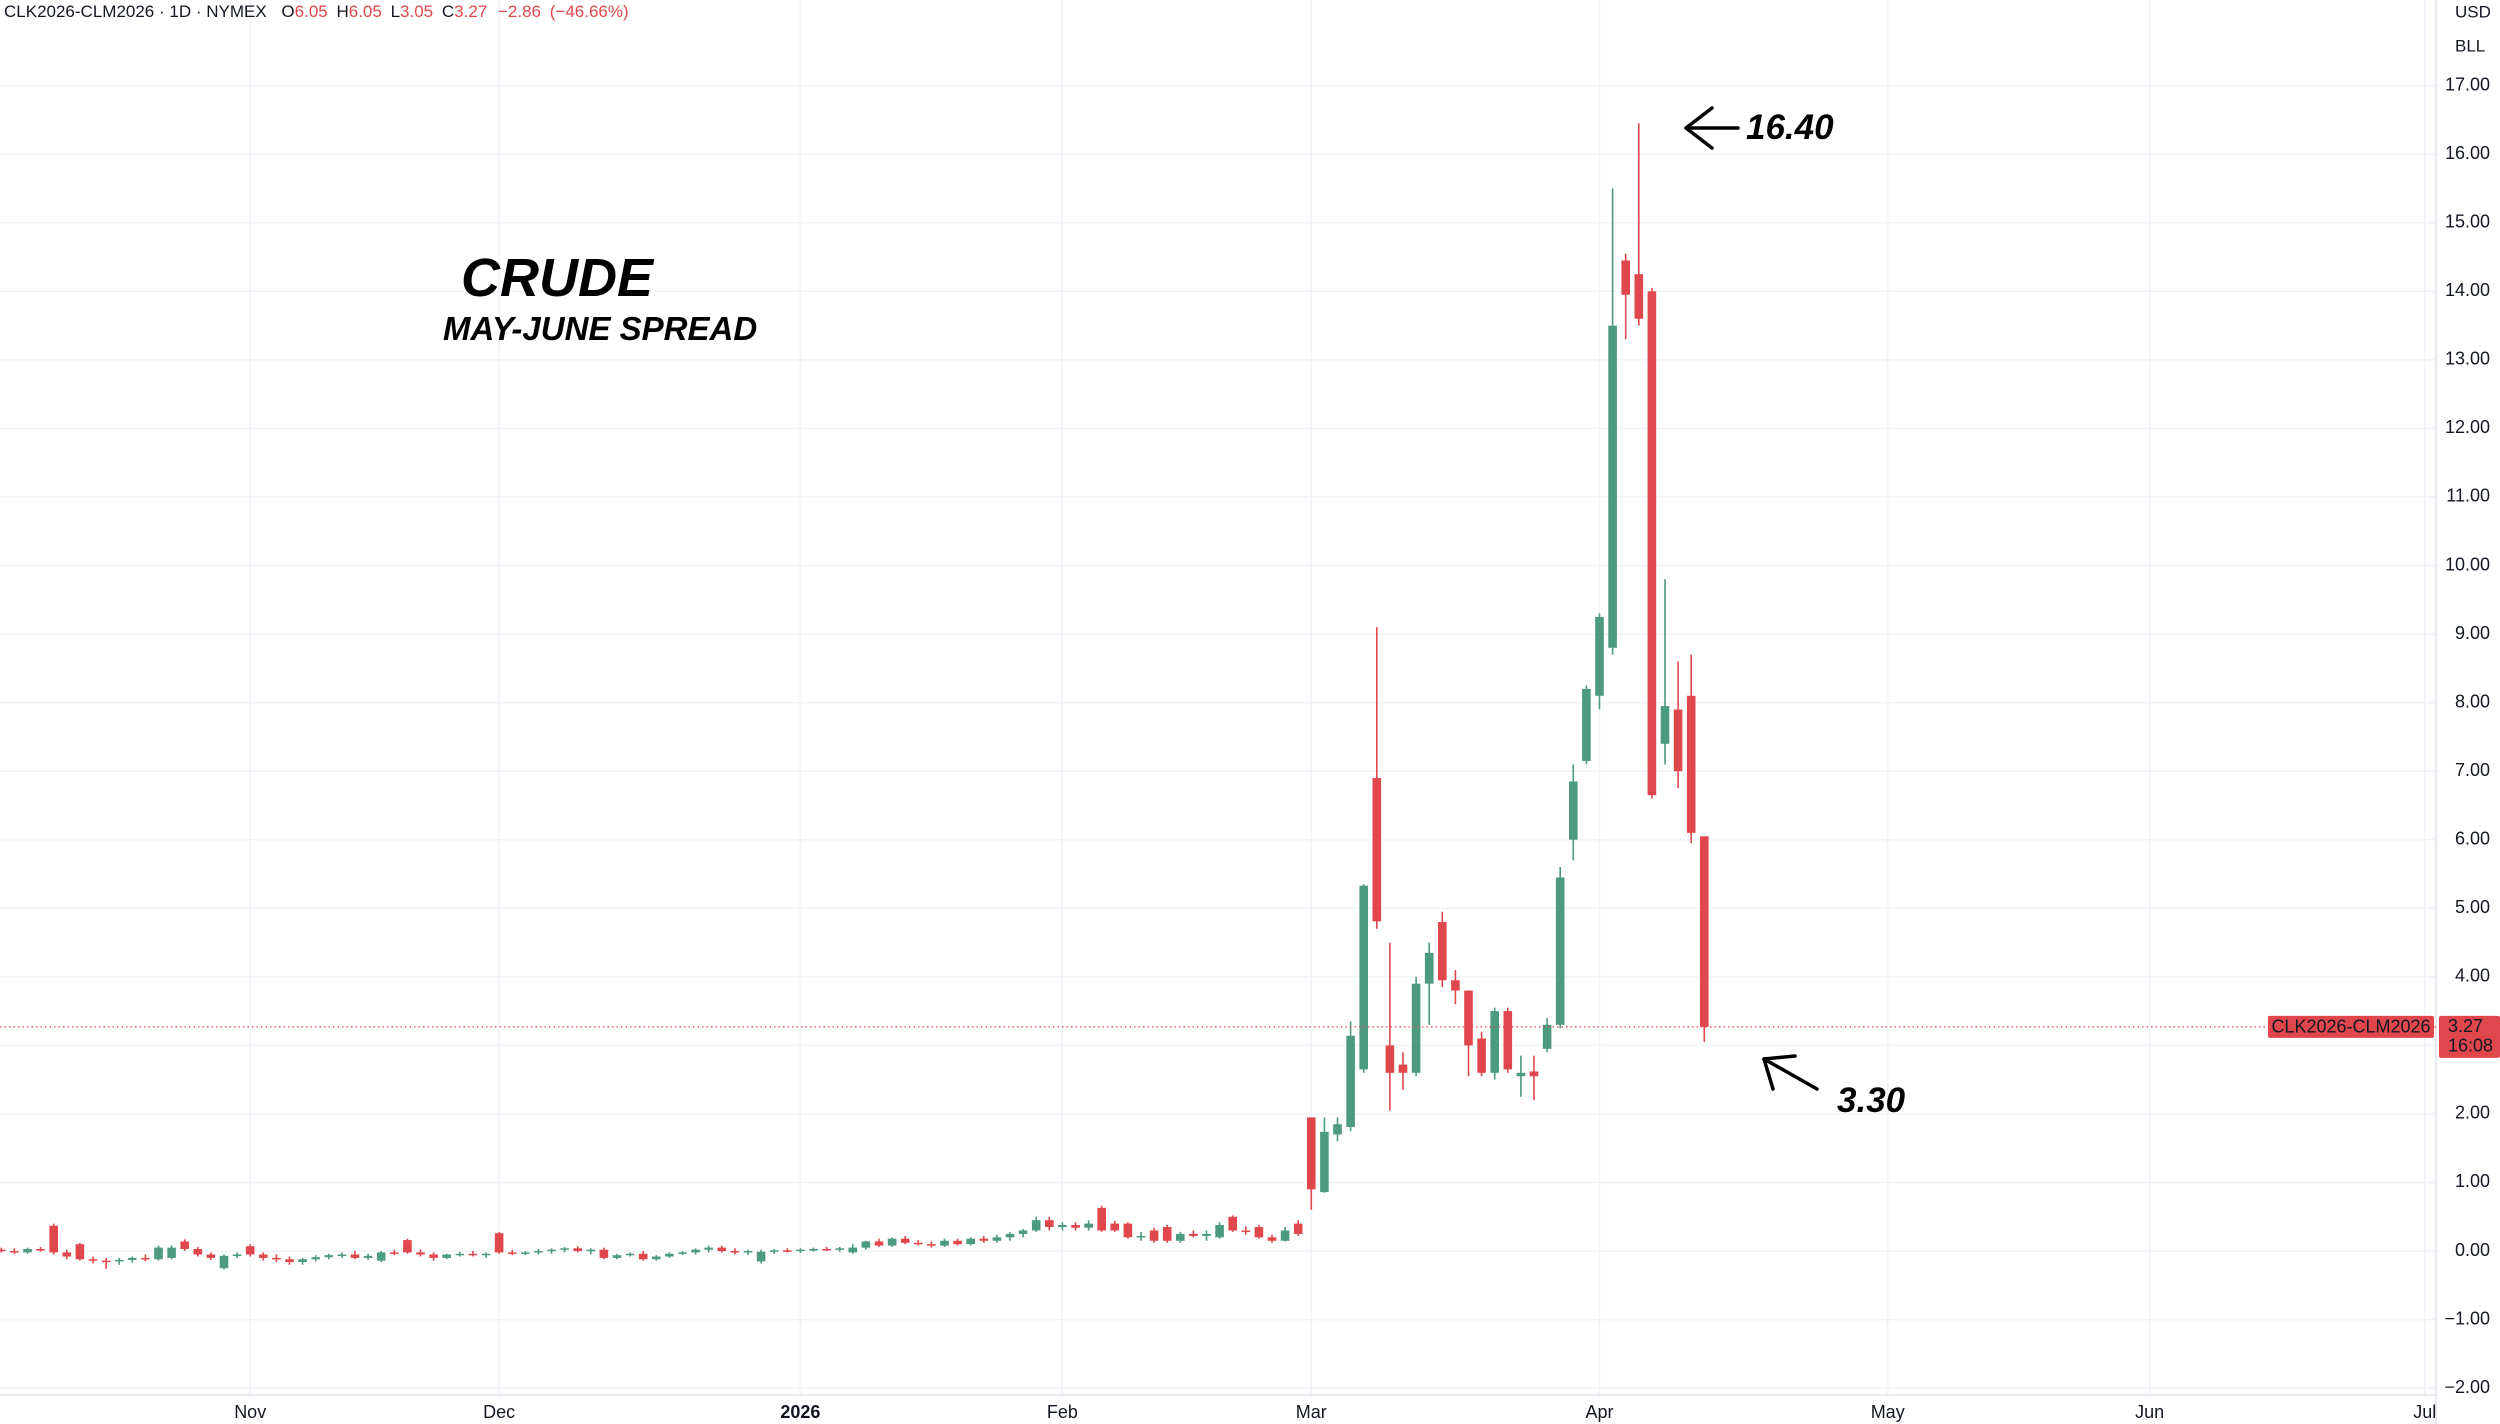  I want to click on change-percent: (−46.66%), so click(589, 11).